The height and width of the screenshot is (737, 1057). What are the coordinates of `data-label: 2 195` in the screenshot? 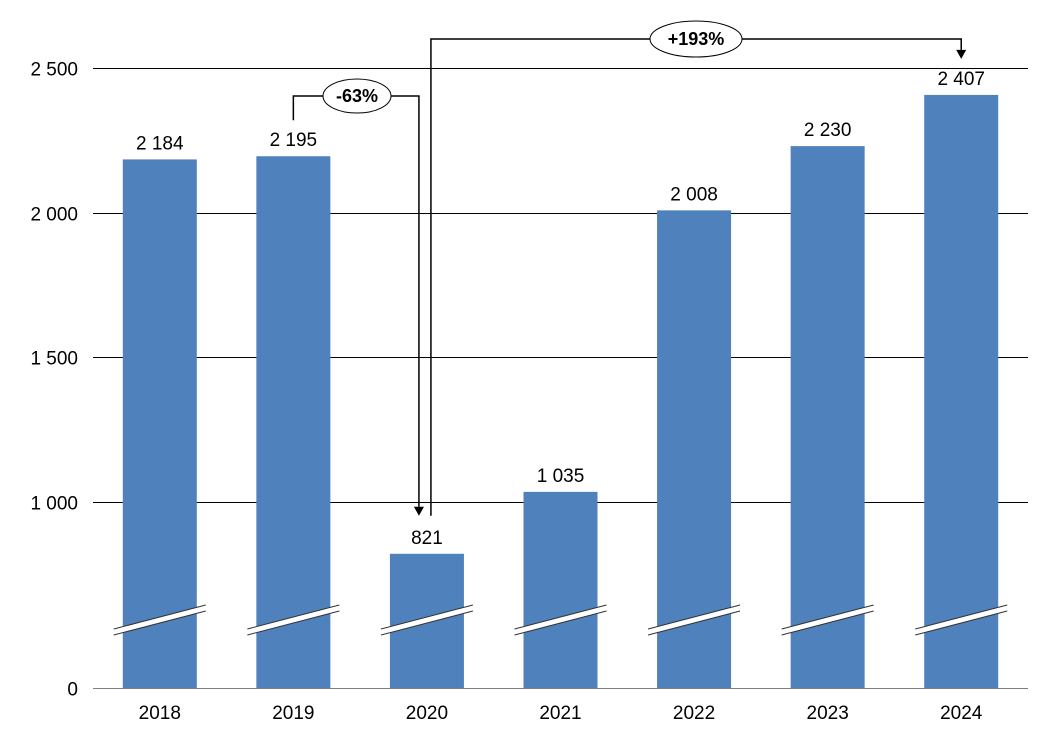 It's located at (294, 140).